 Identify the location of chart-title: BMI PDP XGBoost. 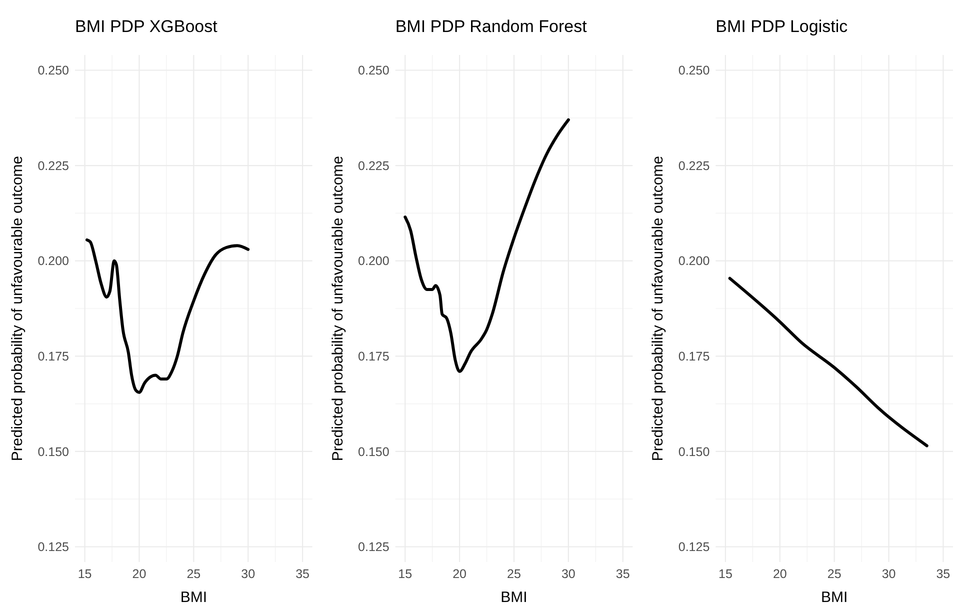
(146, 26).